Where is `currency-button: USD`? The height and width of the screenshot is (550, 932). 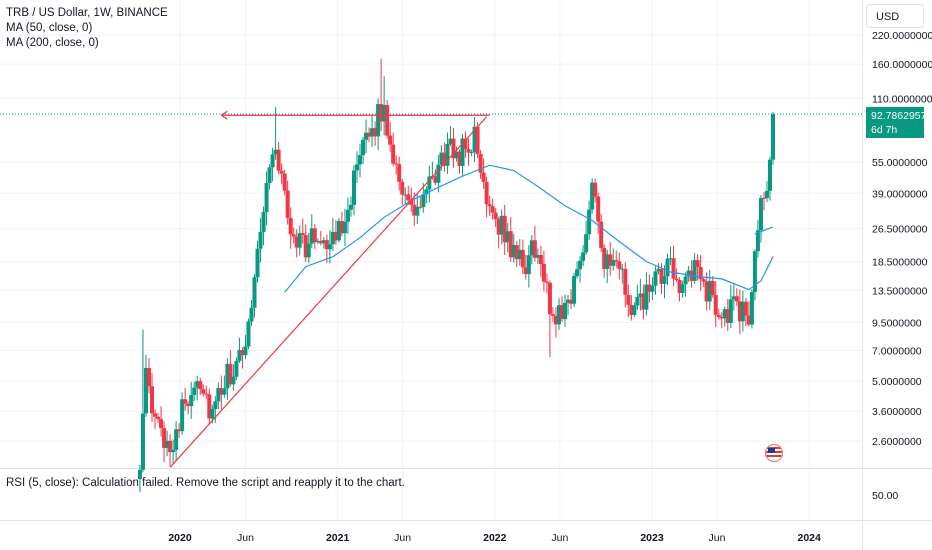 currency-button: USD is located at coordinates (895, 16).